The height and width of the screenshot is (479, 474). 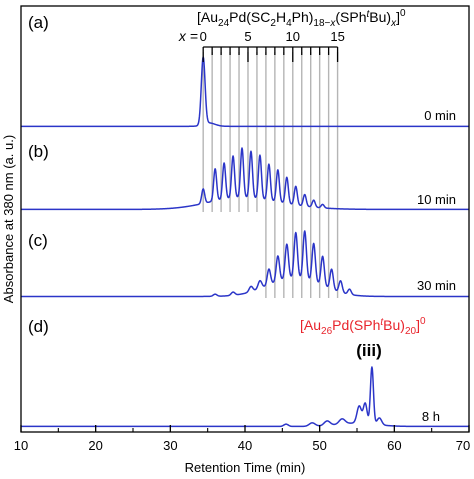 What do you see at coordinates (245, 92) in the screenshot?
I see `trace-line-a` at bounding box center [245, 92].